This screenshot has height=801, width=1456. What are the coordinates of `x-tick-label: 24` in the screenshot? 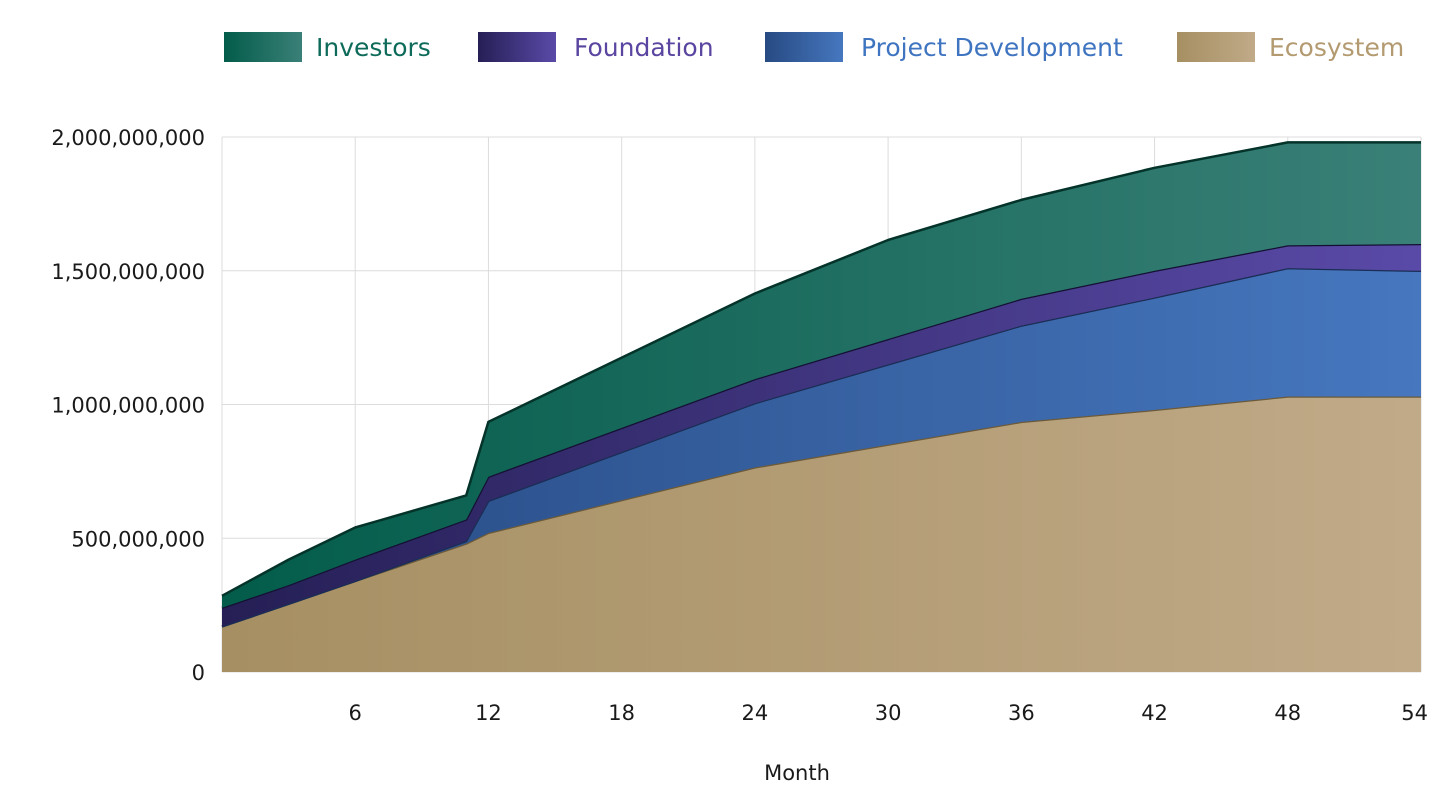 It's located at (755, 713).